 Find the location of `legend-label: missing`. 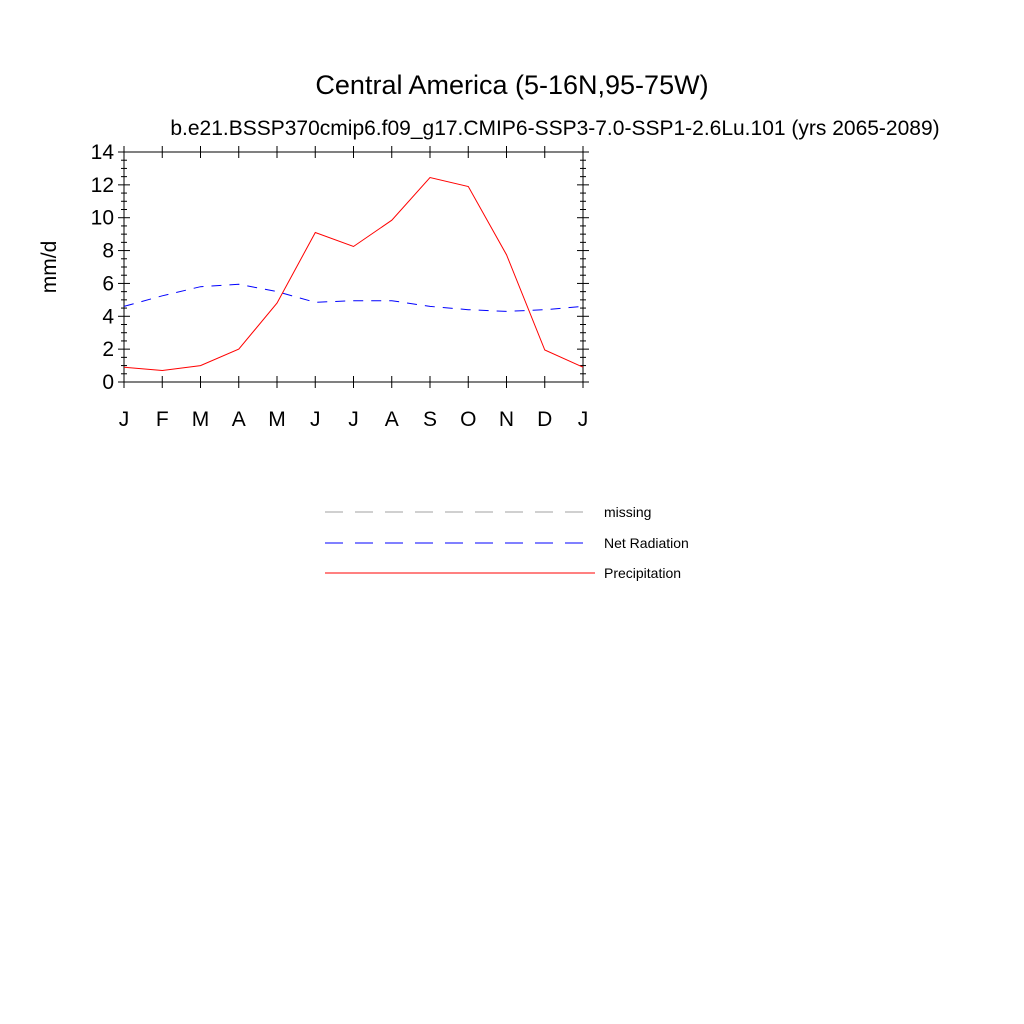

legend-label: missing is located at coordinates (627, 512).